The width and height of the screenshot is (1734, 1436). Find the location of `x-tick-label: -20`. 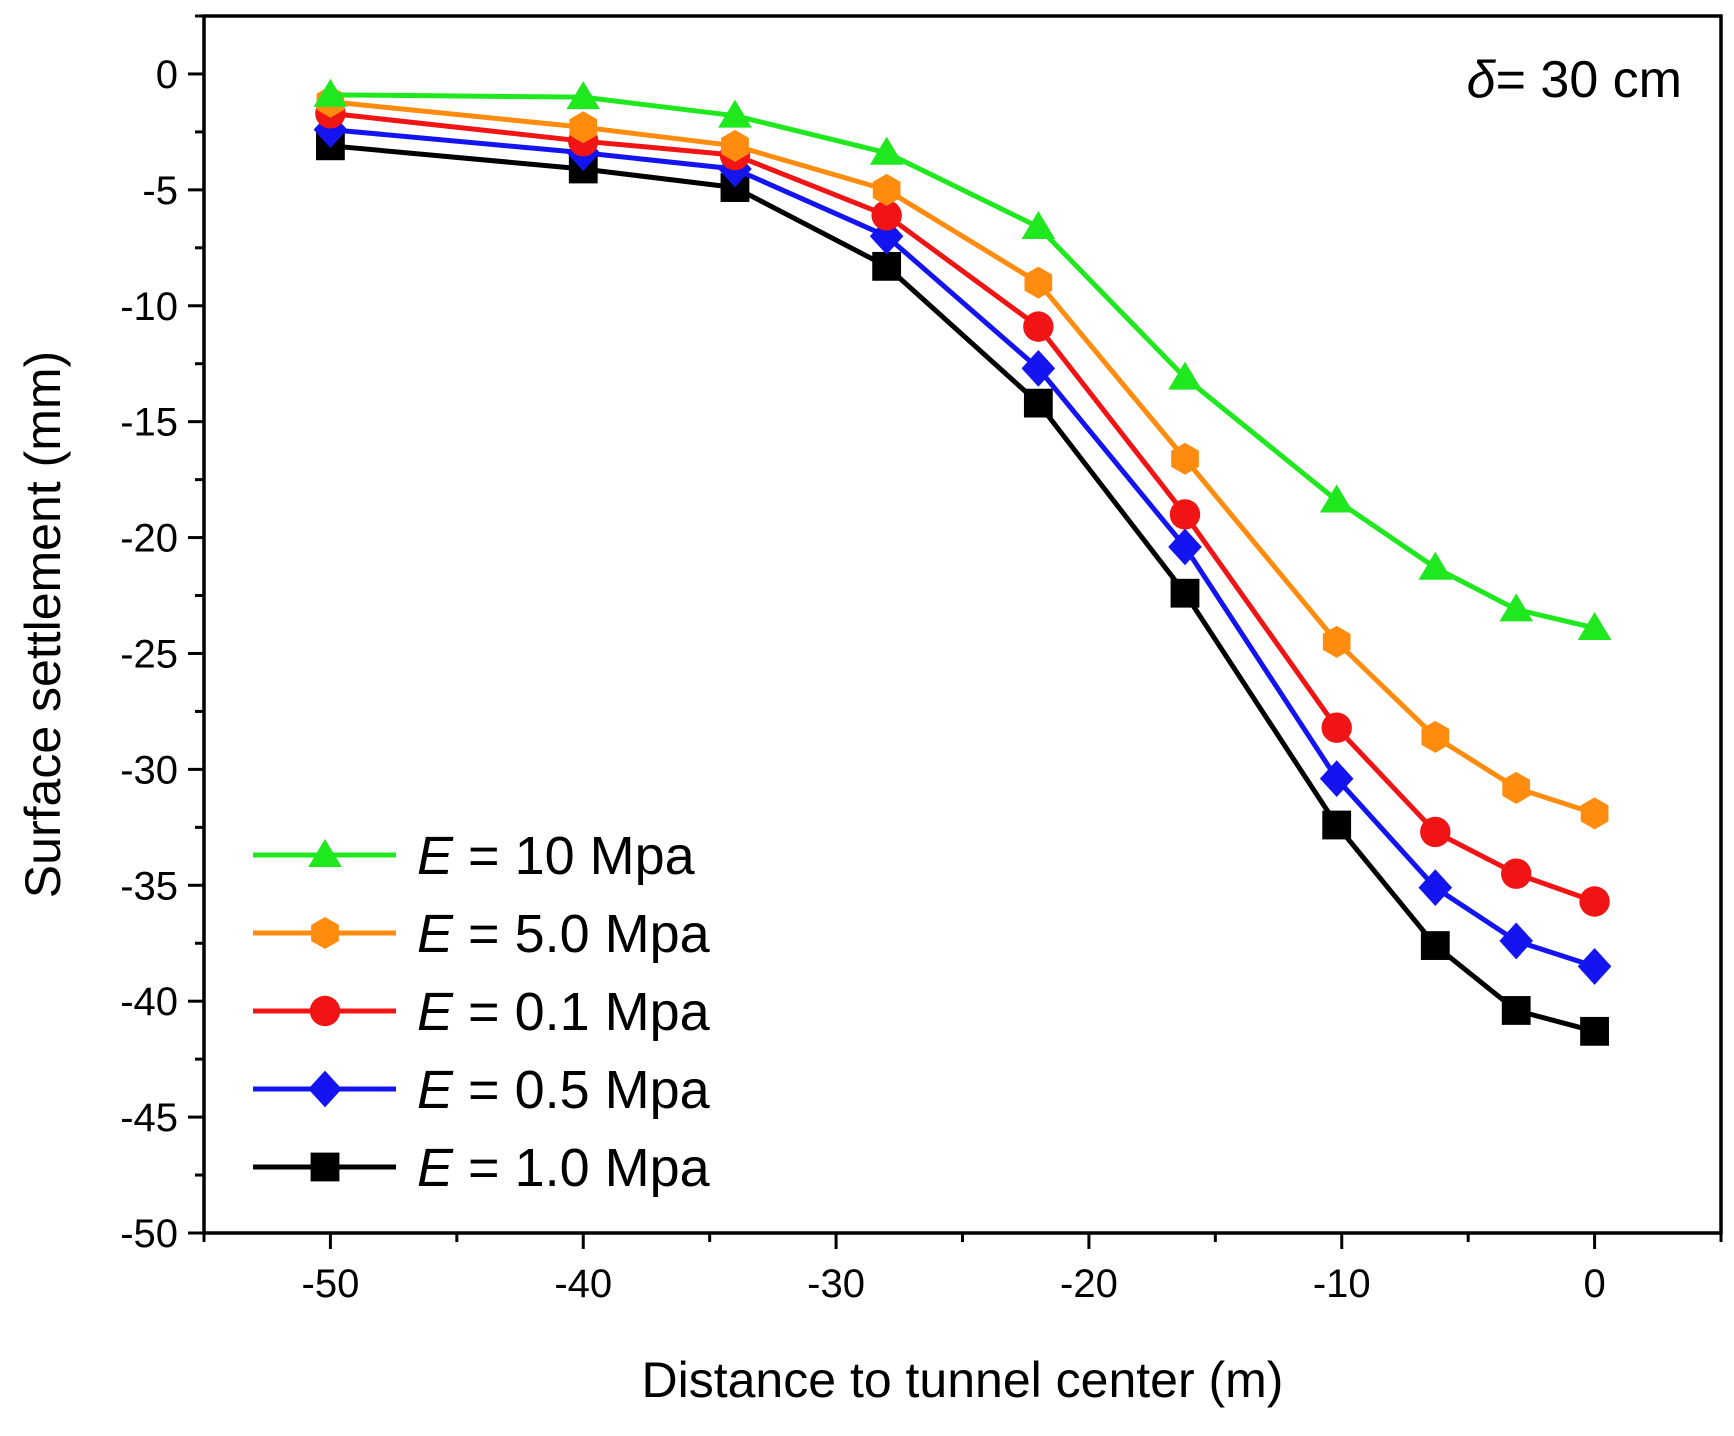

x-tick-label: -20 is located at coordinates (1089, 1284).